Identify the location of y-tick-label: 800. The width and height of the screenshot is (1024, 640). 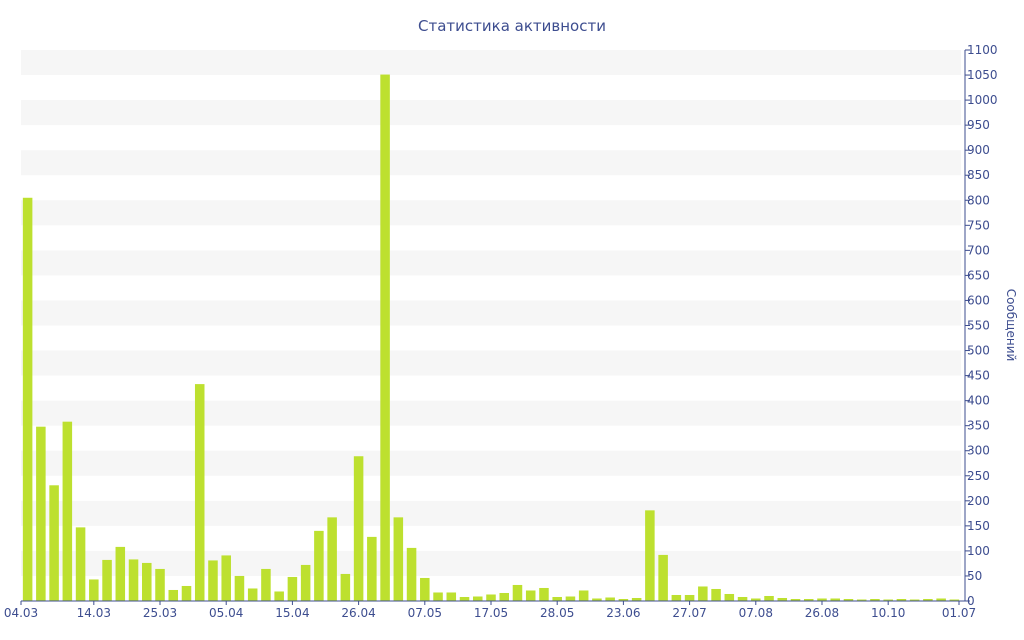
(978, 200).